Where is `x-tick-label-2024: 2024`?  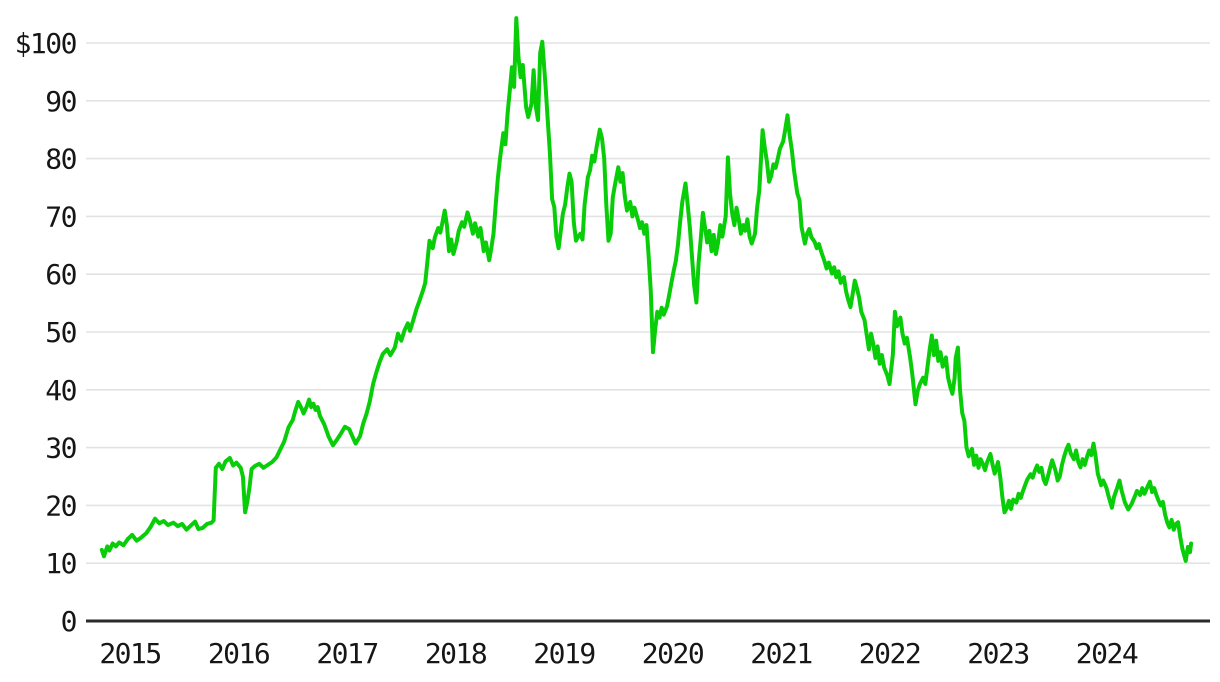 x-tick-label-2024: 2024 is located at coordinates (1107, 653).